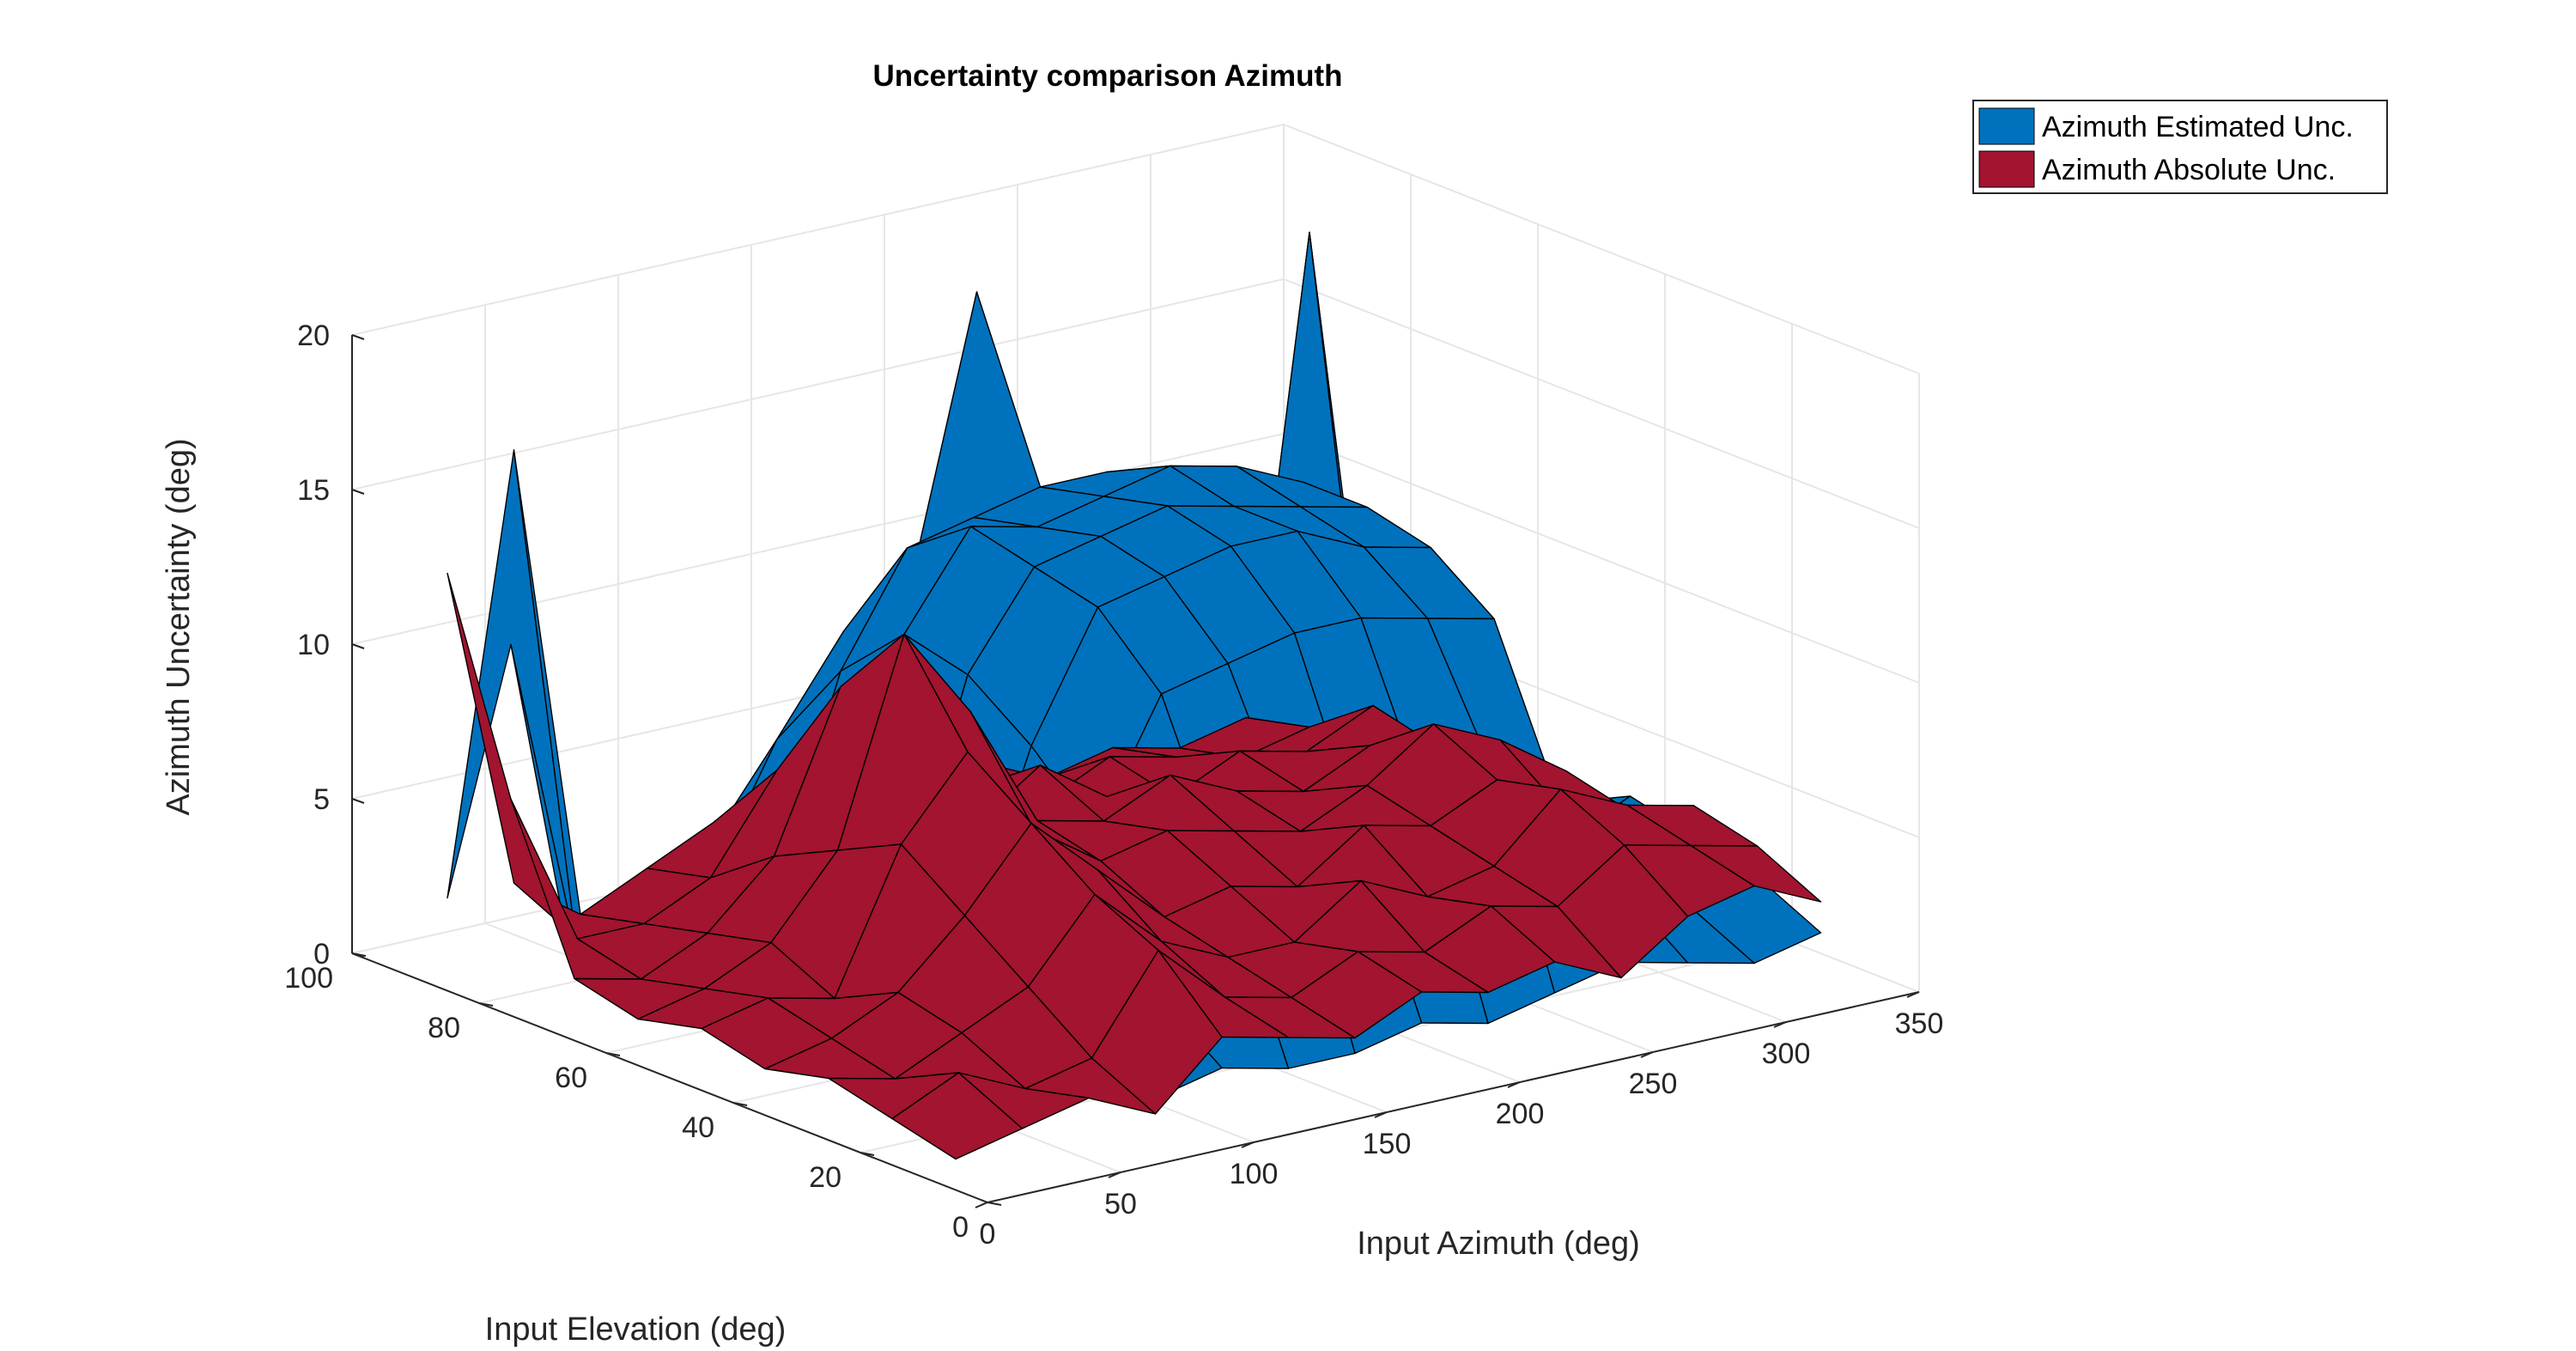 This screenshot has width=2576, height=1351. I want to click on legend-box, so click(2180, 147).